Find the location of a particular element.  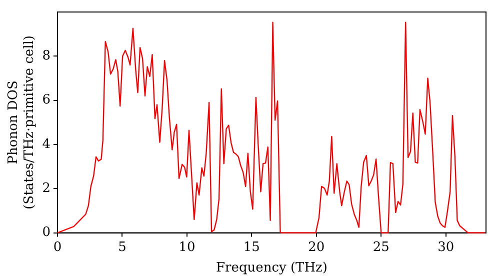

y-tick-label: 4 is located at coordinates (46, 144).